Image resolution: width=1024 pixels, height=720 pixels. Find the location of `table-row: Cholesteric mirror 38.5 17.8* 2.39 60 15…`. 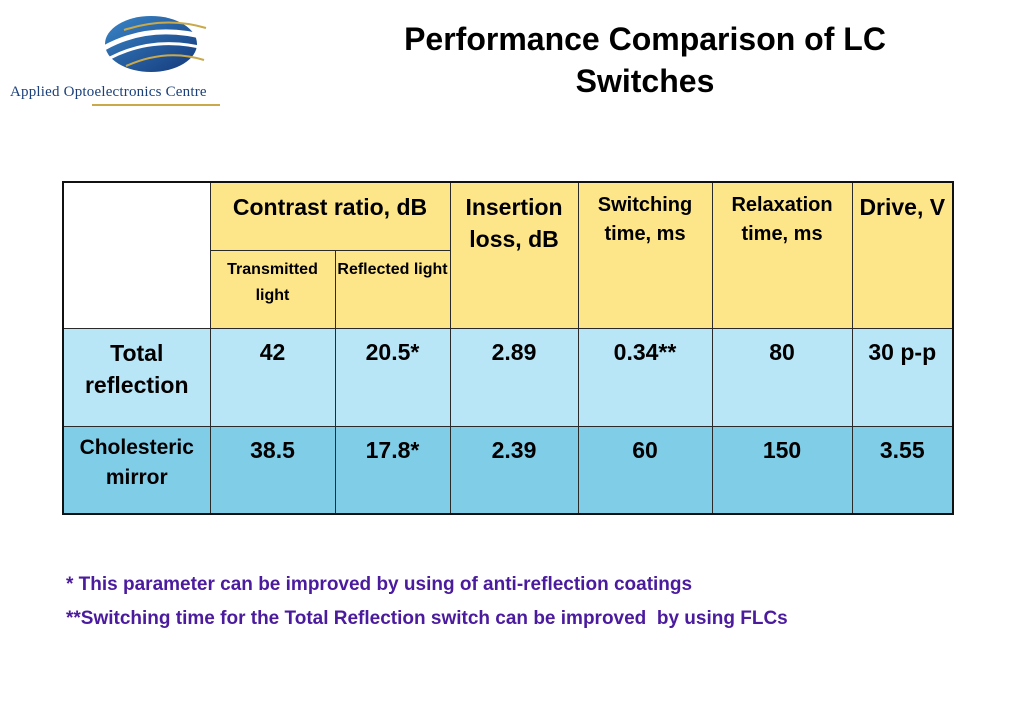

table-row: Cholesteric mirror 38.5 17.8* 2.39 60 15… is located at coordinates (508, 470).